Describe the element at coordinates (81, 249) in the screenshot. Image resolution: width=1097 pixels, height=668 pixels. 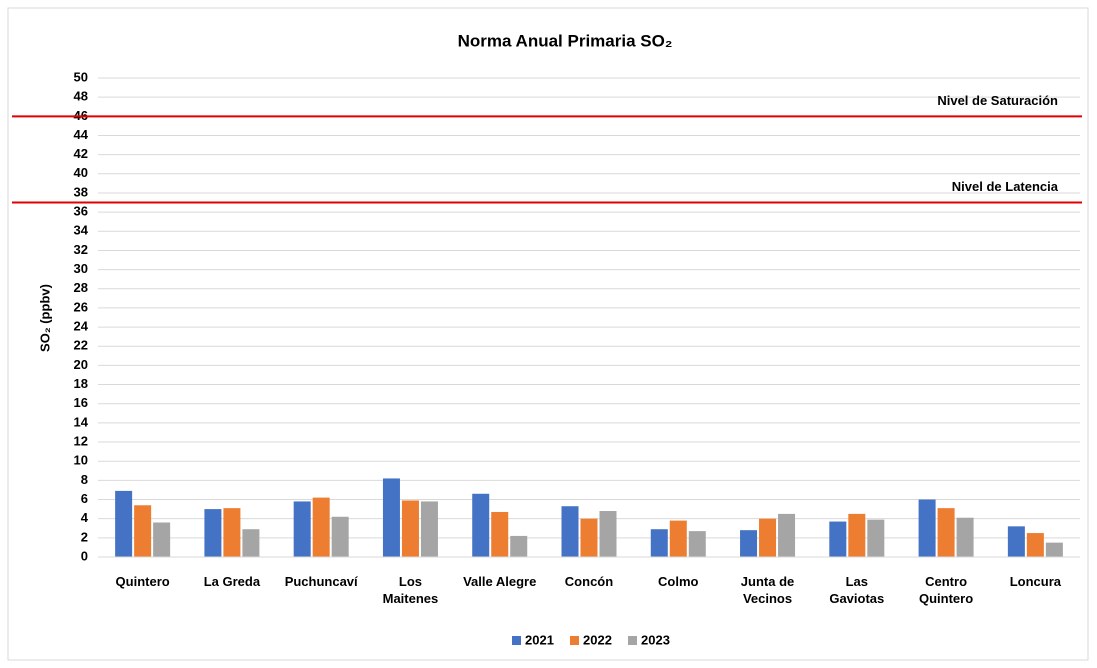
I see `y-tick-label: 32` at that location.